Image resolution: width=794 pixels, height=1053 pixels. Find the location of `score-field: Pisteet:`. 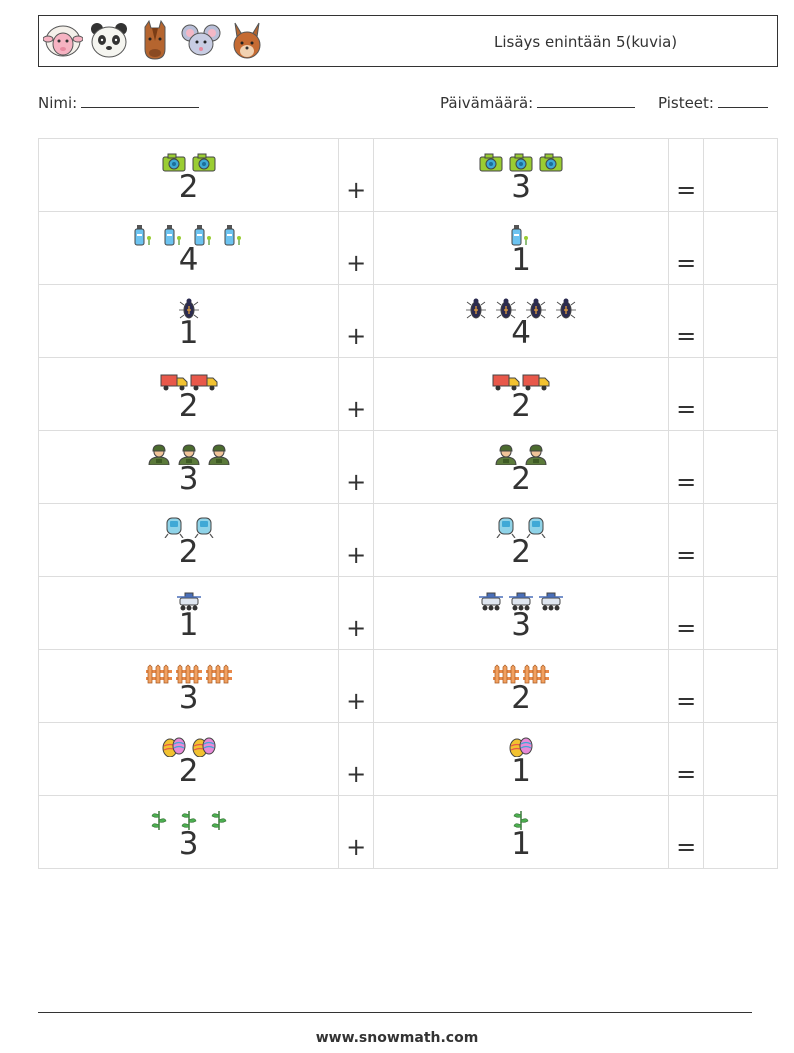

score-field: Pisteet: is located at coordinates (713, 102).